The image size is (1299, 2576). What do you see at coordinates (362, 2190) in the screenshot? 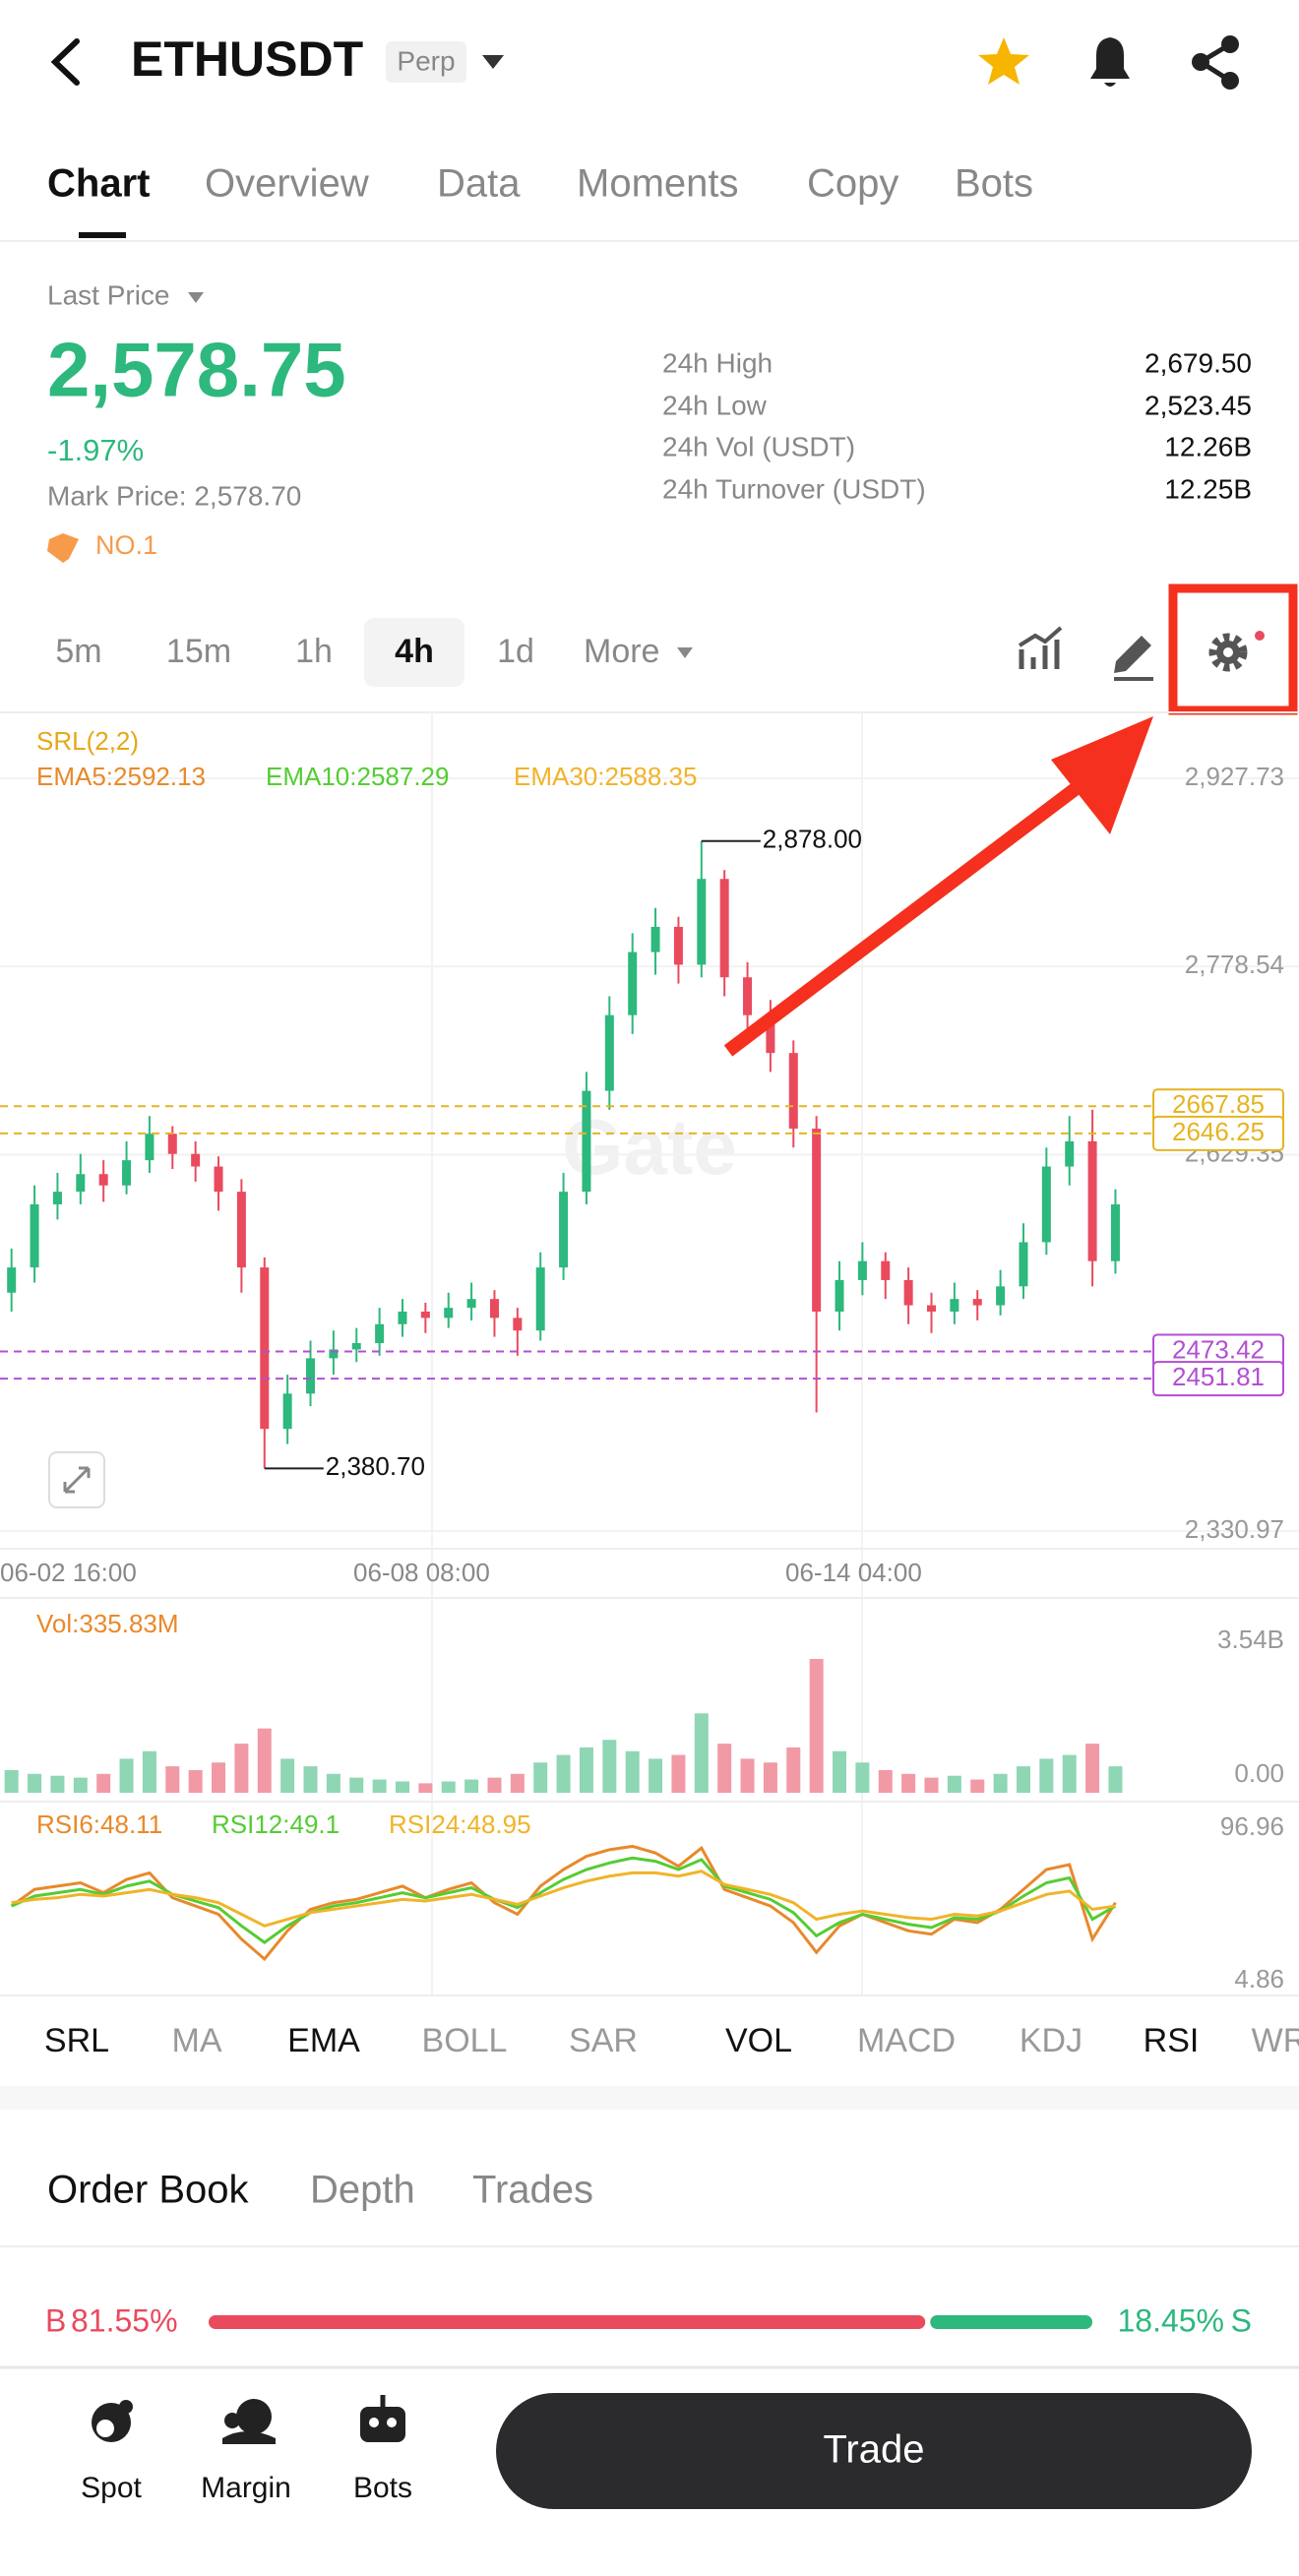
I see `orderbook-tab: Depth` at bounding box center [362, 2190].